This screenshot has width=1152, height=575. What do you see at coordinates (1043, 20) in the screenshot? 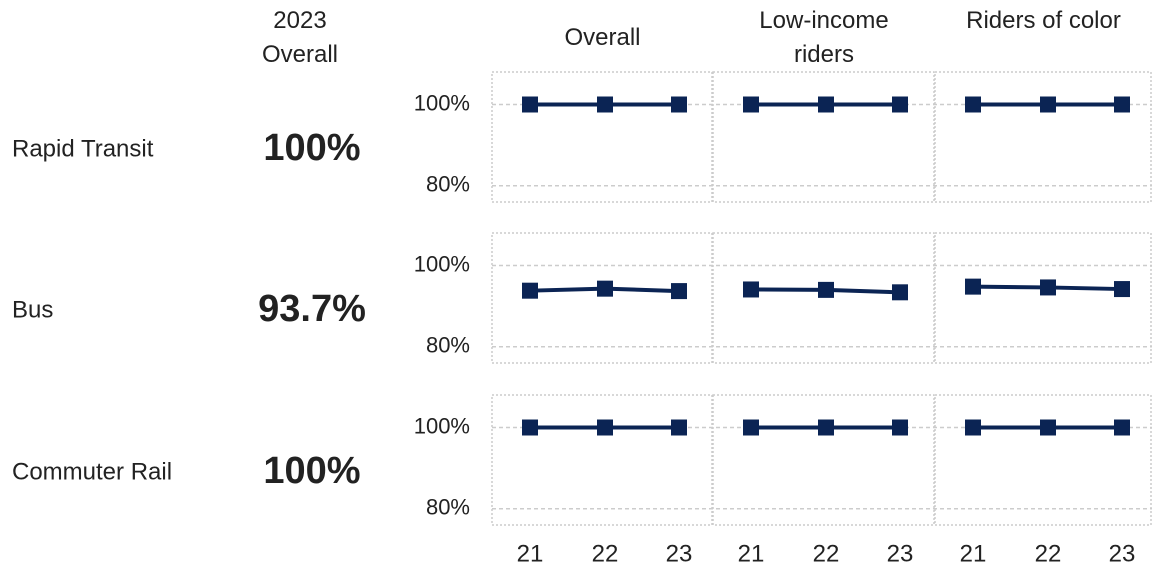
I see `column-header: Riders of color` at bounding box center [1043, 20].